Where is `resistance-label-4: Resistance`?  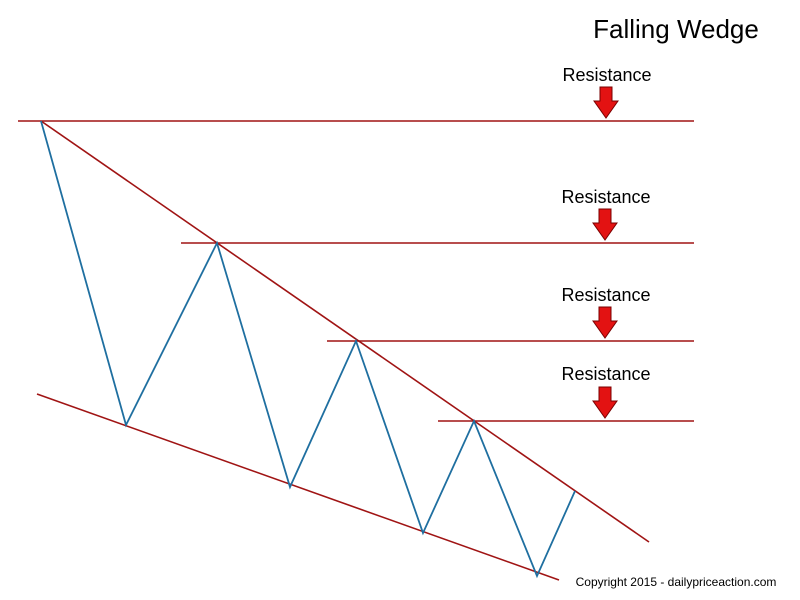 resistance-label-4: Resistance is located at coordinates (605, 374).